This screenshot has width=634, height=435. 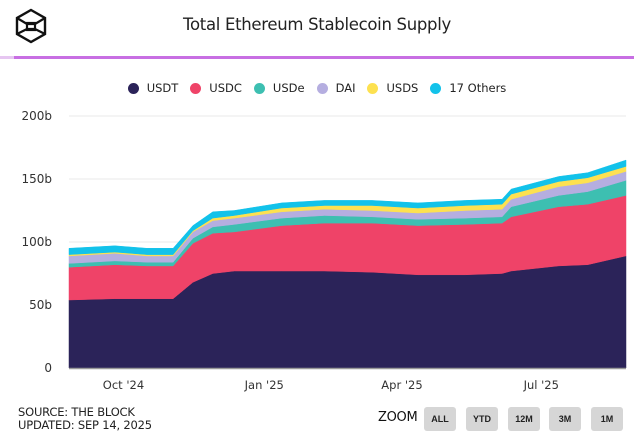 What do you see at coordinates (36, 179) in the screenshot?
I see `y-tick-label: 150b` at bounding box center [36, 179].